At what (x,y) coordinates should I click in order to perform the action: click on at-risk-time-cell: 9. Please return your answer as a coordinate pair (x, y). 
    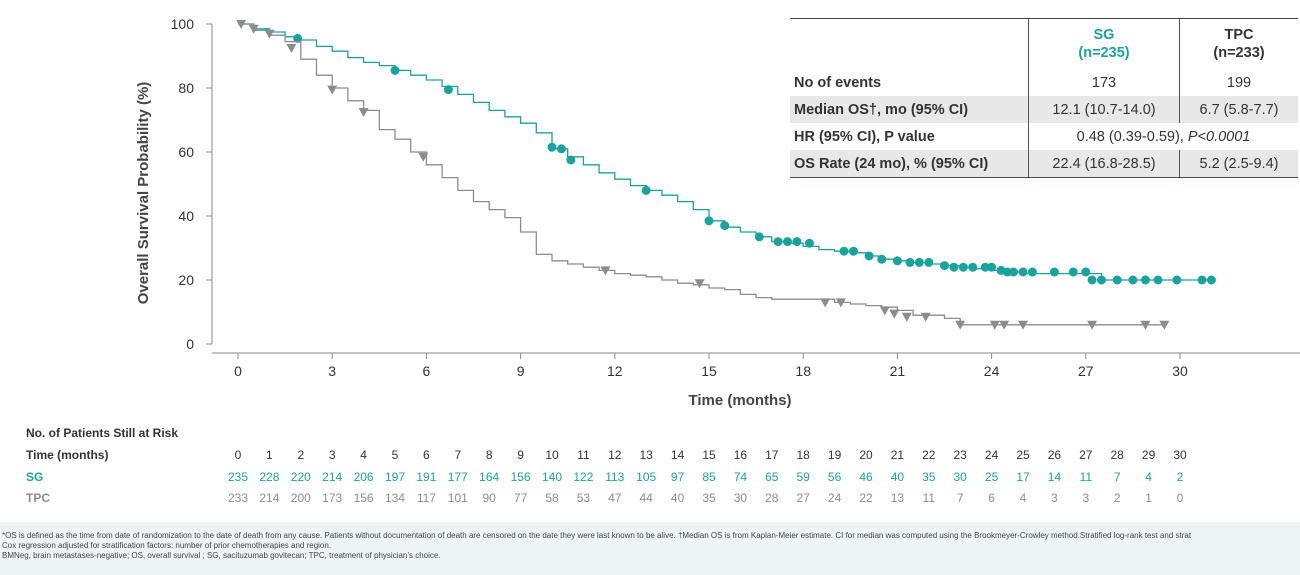
    Looking at the image, I should click on (520, 455).